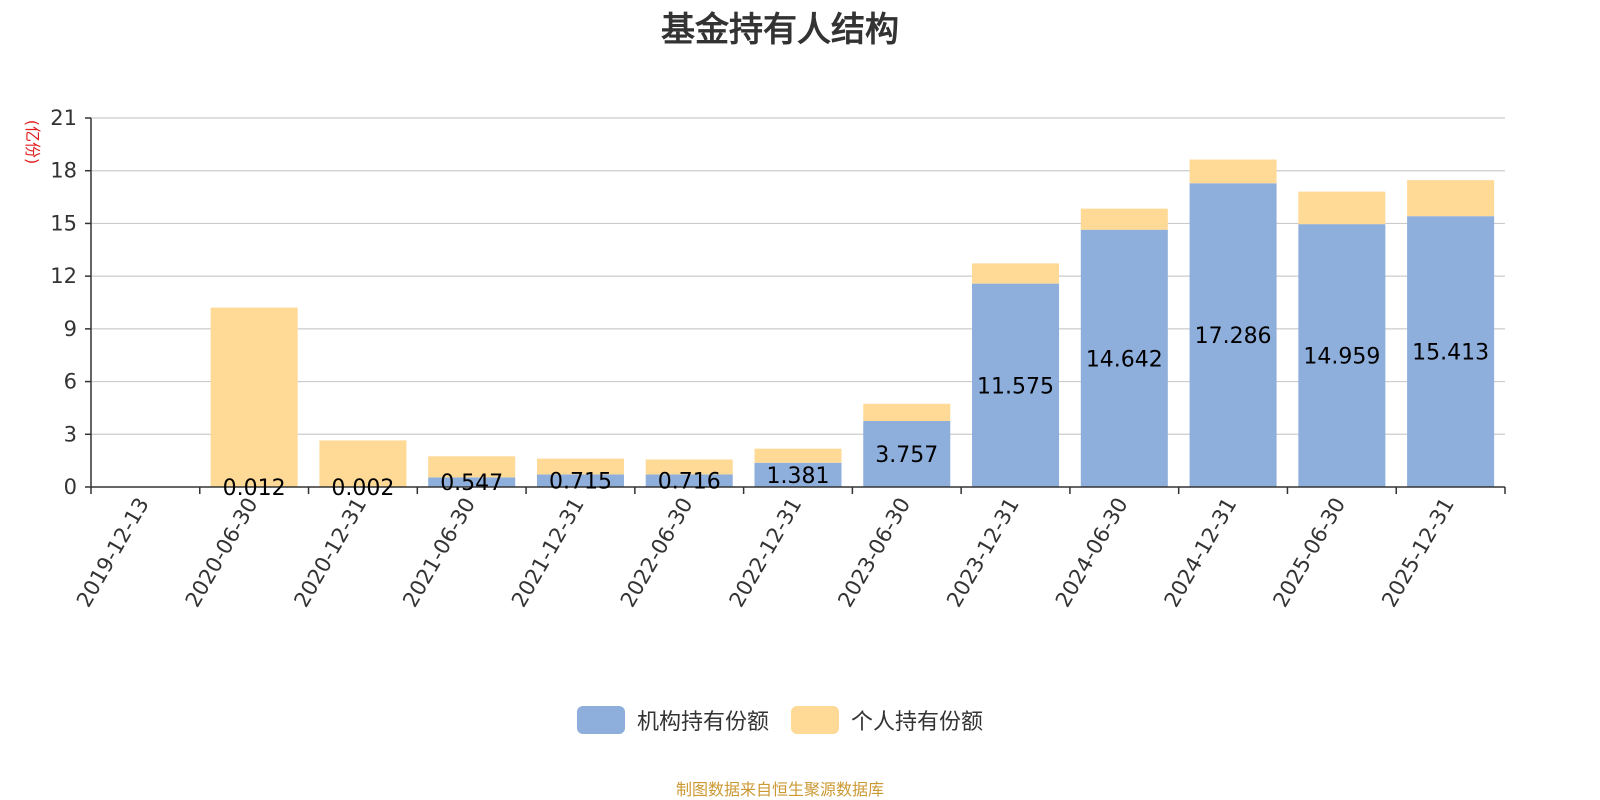  Describe the element at coordinates (766, 553) in the screenshot. I see `x-tick-label: 2022-12-31` at that location.